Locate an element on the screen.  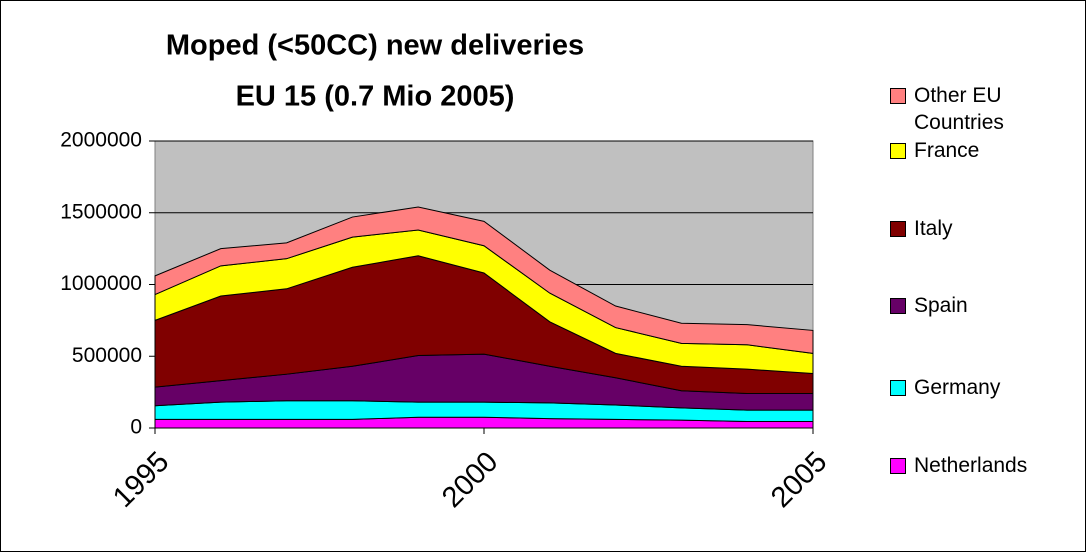
legend-item: Germany is located at coordinates (965, 387).